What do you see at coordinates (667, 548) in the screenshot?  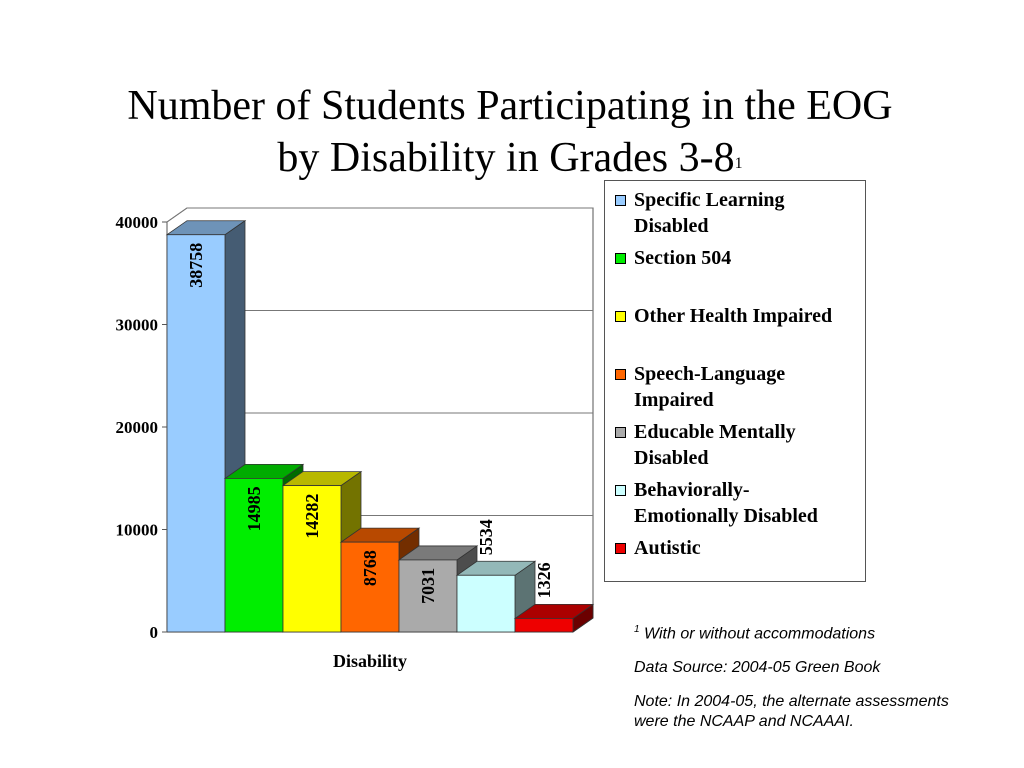 I see `legend-label-7-line-1: Autistic` at bounding box center [667, 548].